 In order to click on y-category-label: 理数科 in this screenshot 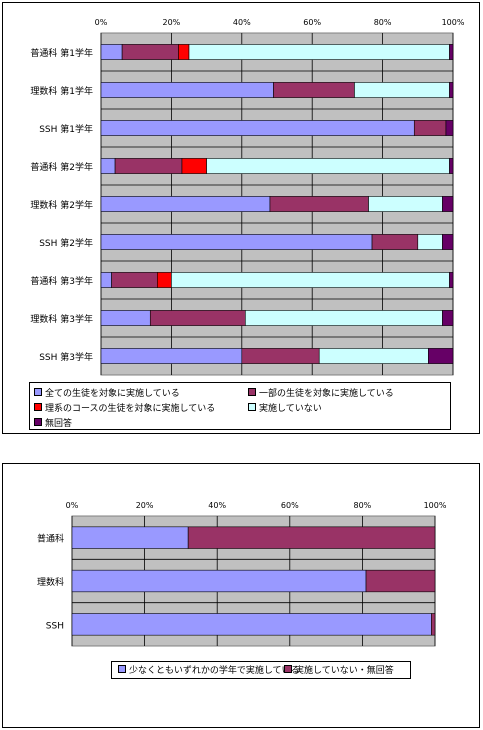, I will do `click(50, 582)`.